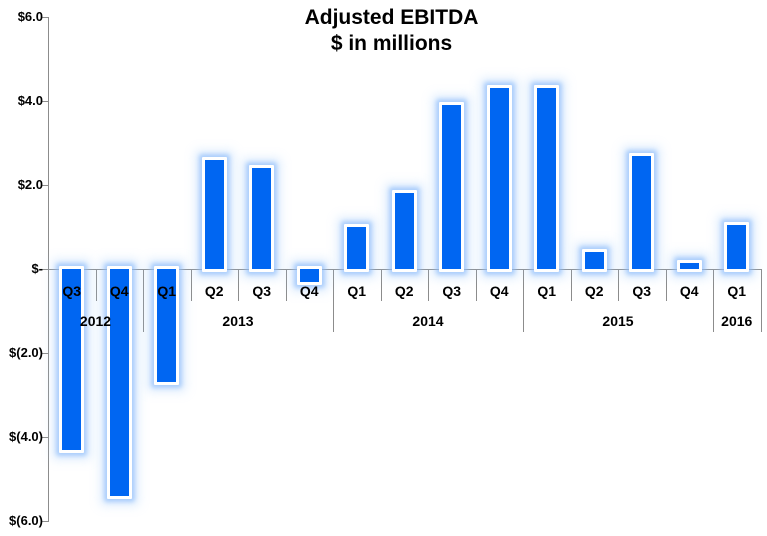 Image resolution: width=767 pixels, height=536 pixels. Describe the element at coordinates (119, 382) in the screenshot. I see `bar-2012-Q4` at that location.